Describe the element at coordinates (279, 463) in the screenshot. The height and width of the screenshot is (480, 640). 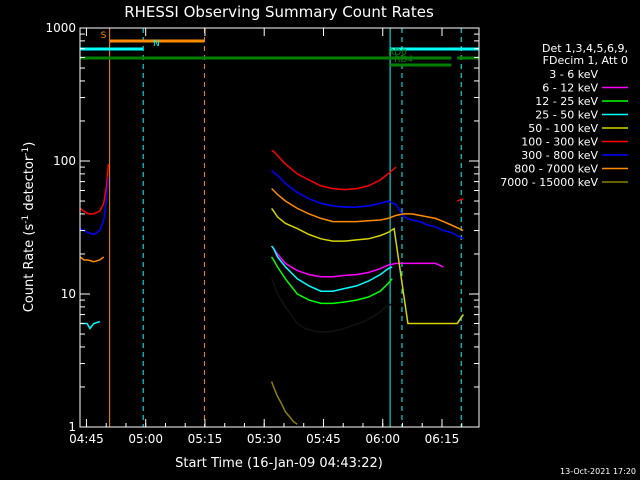
I see `x-axis-label: Start Time (16-Jan-09 04:43:22)` at that location.